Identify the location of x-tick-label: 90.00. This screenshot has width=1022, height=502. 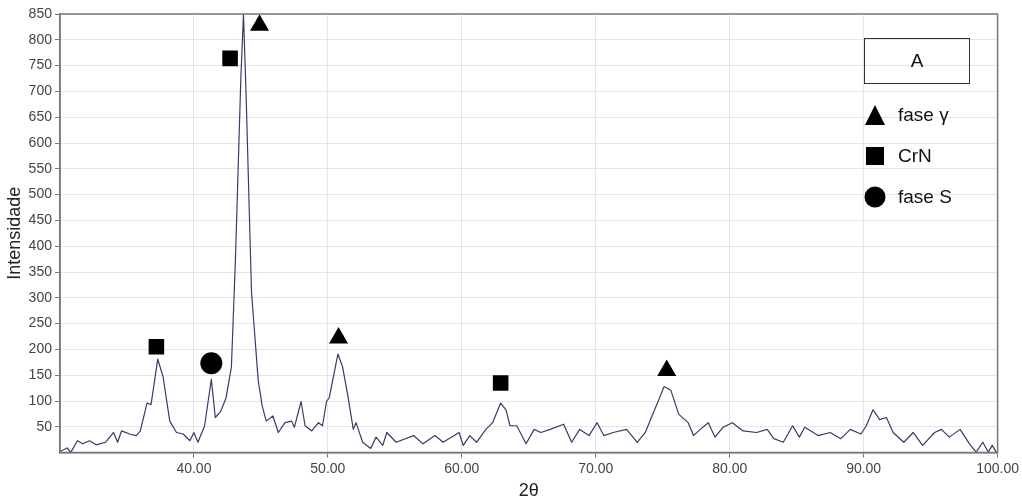
(864, 467).